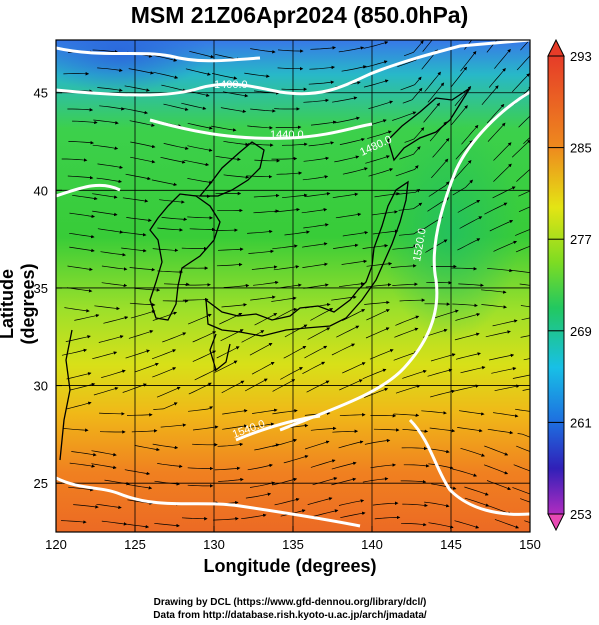 The width and height of the screenshot is (599, 625). What do you see at coordinates (556, 522) in the screenshot?
I see `colorbar-bottom-arrow` at bounding box center [556, 522].